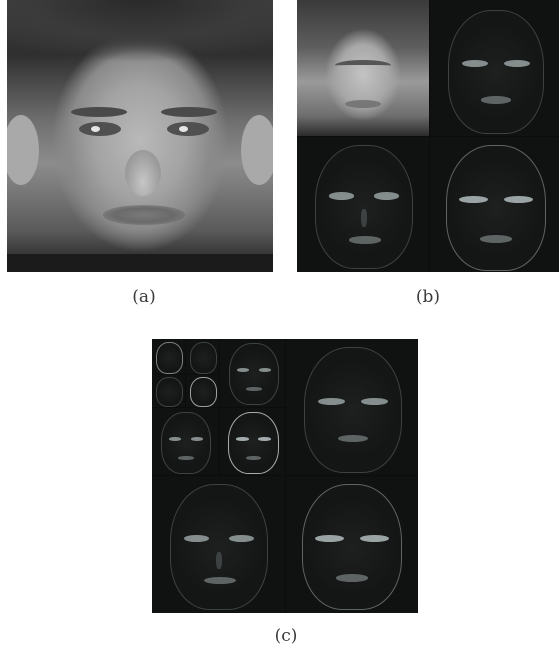 The height and width of the screenshot is (653, 559). I want to click on level1-detail-h, so click(352, 407).